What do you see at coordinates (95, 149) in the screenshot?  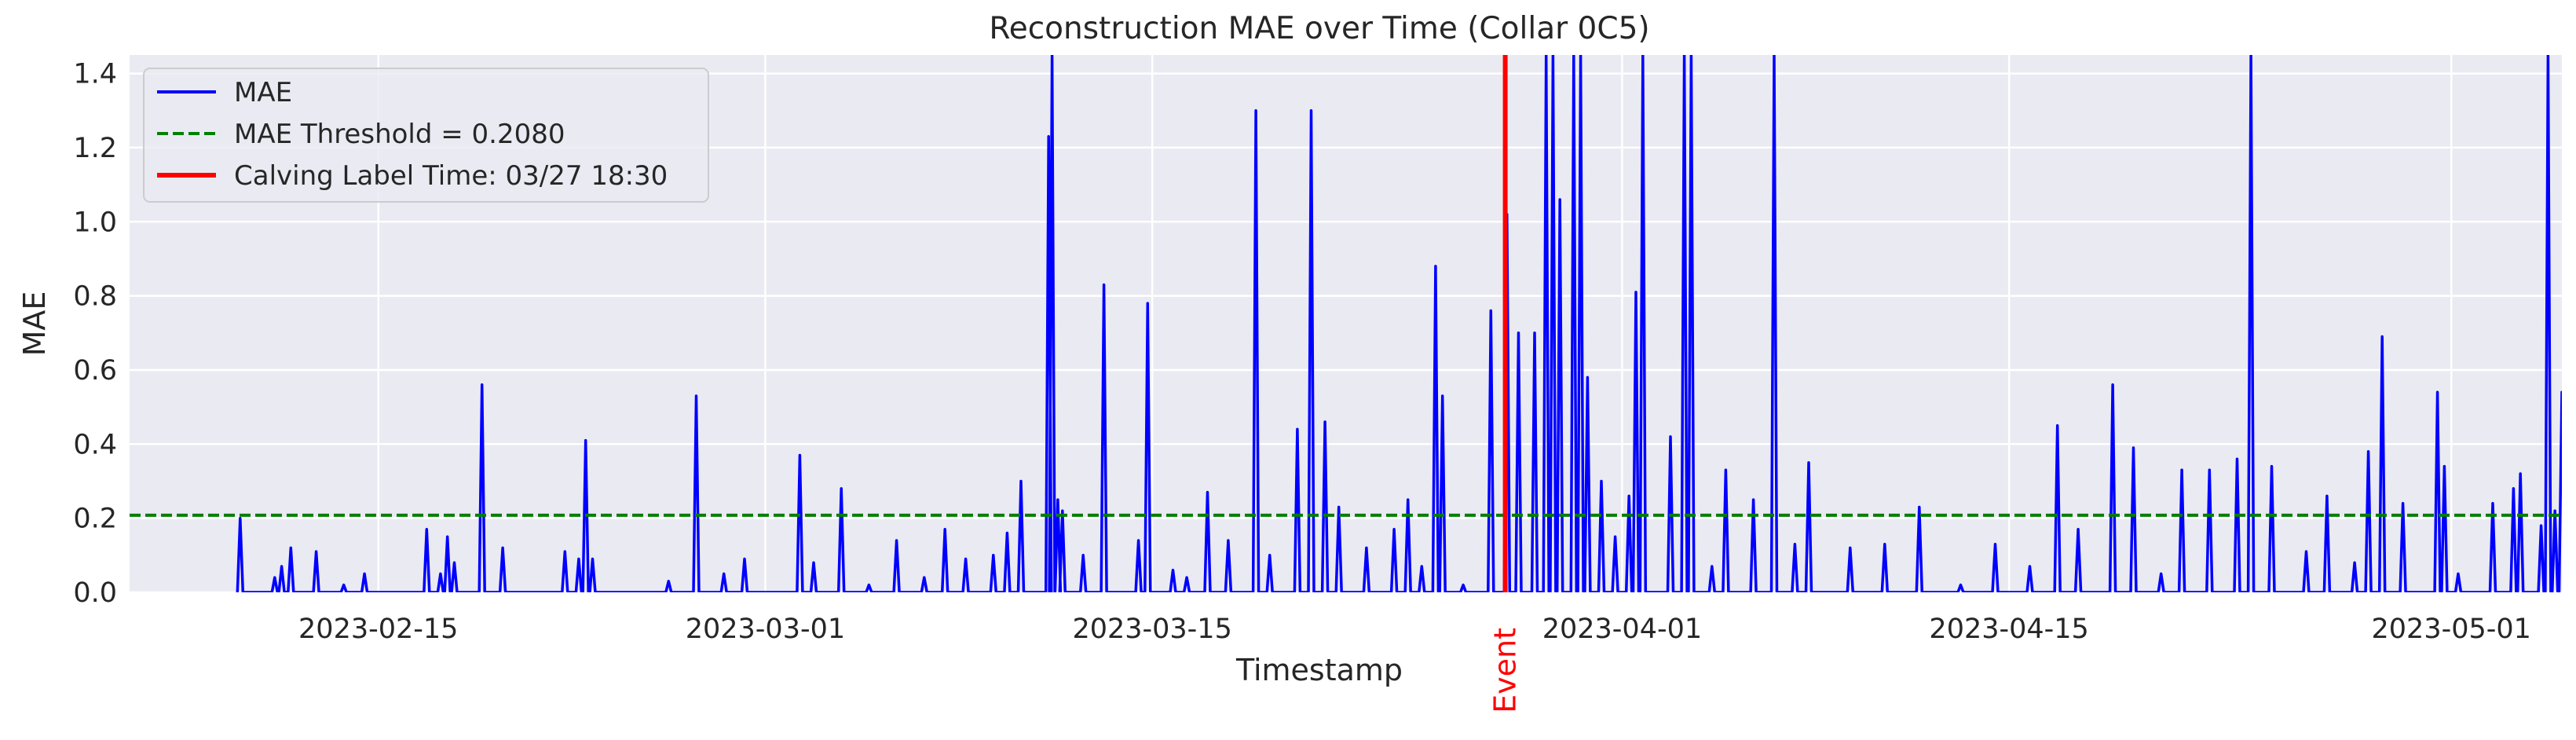 I see `y-tick-label: 1.2` at bounding box center [95, 149].